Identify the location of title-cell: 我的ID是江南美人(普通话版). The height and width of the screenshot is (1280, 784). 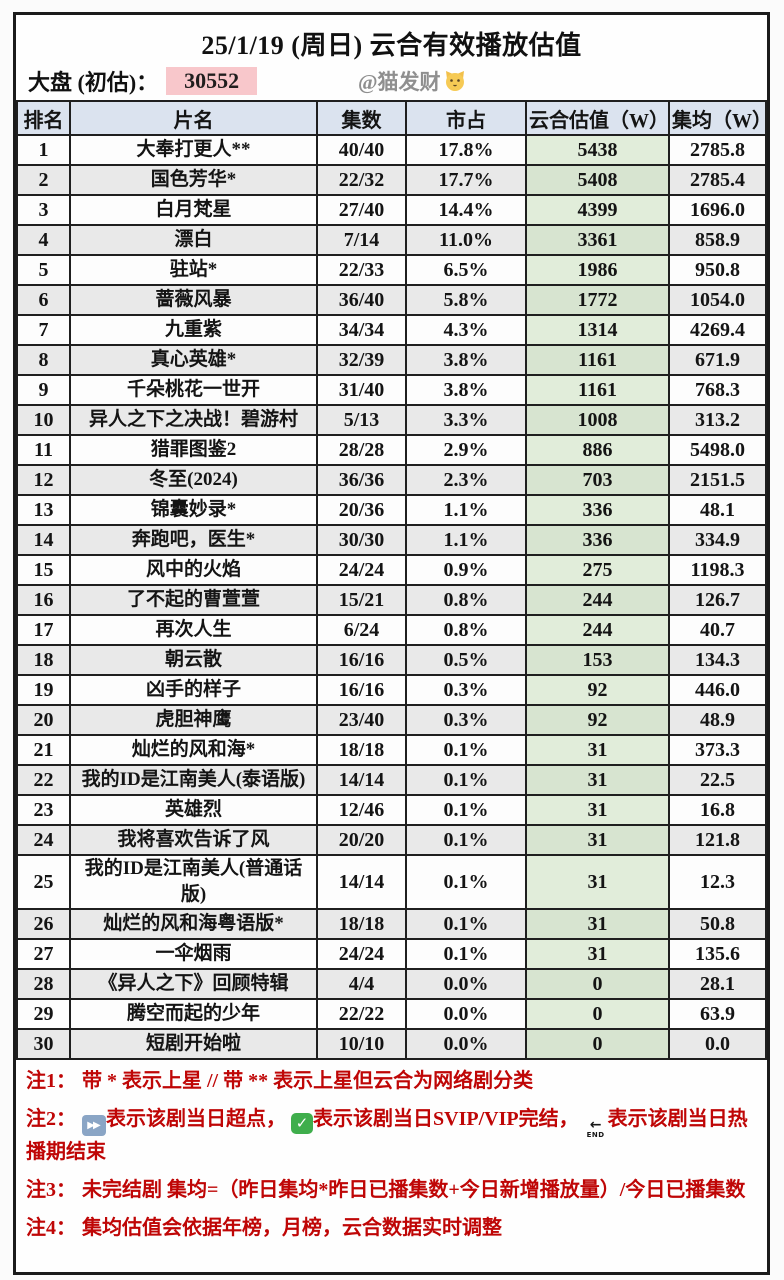
(193, 882).